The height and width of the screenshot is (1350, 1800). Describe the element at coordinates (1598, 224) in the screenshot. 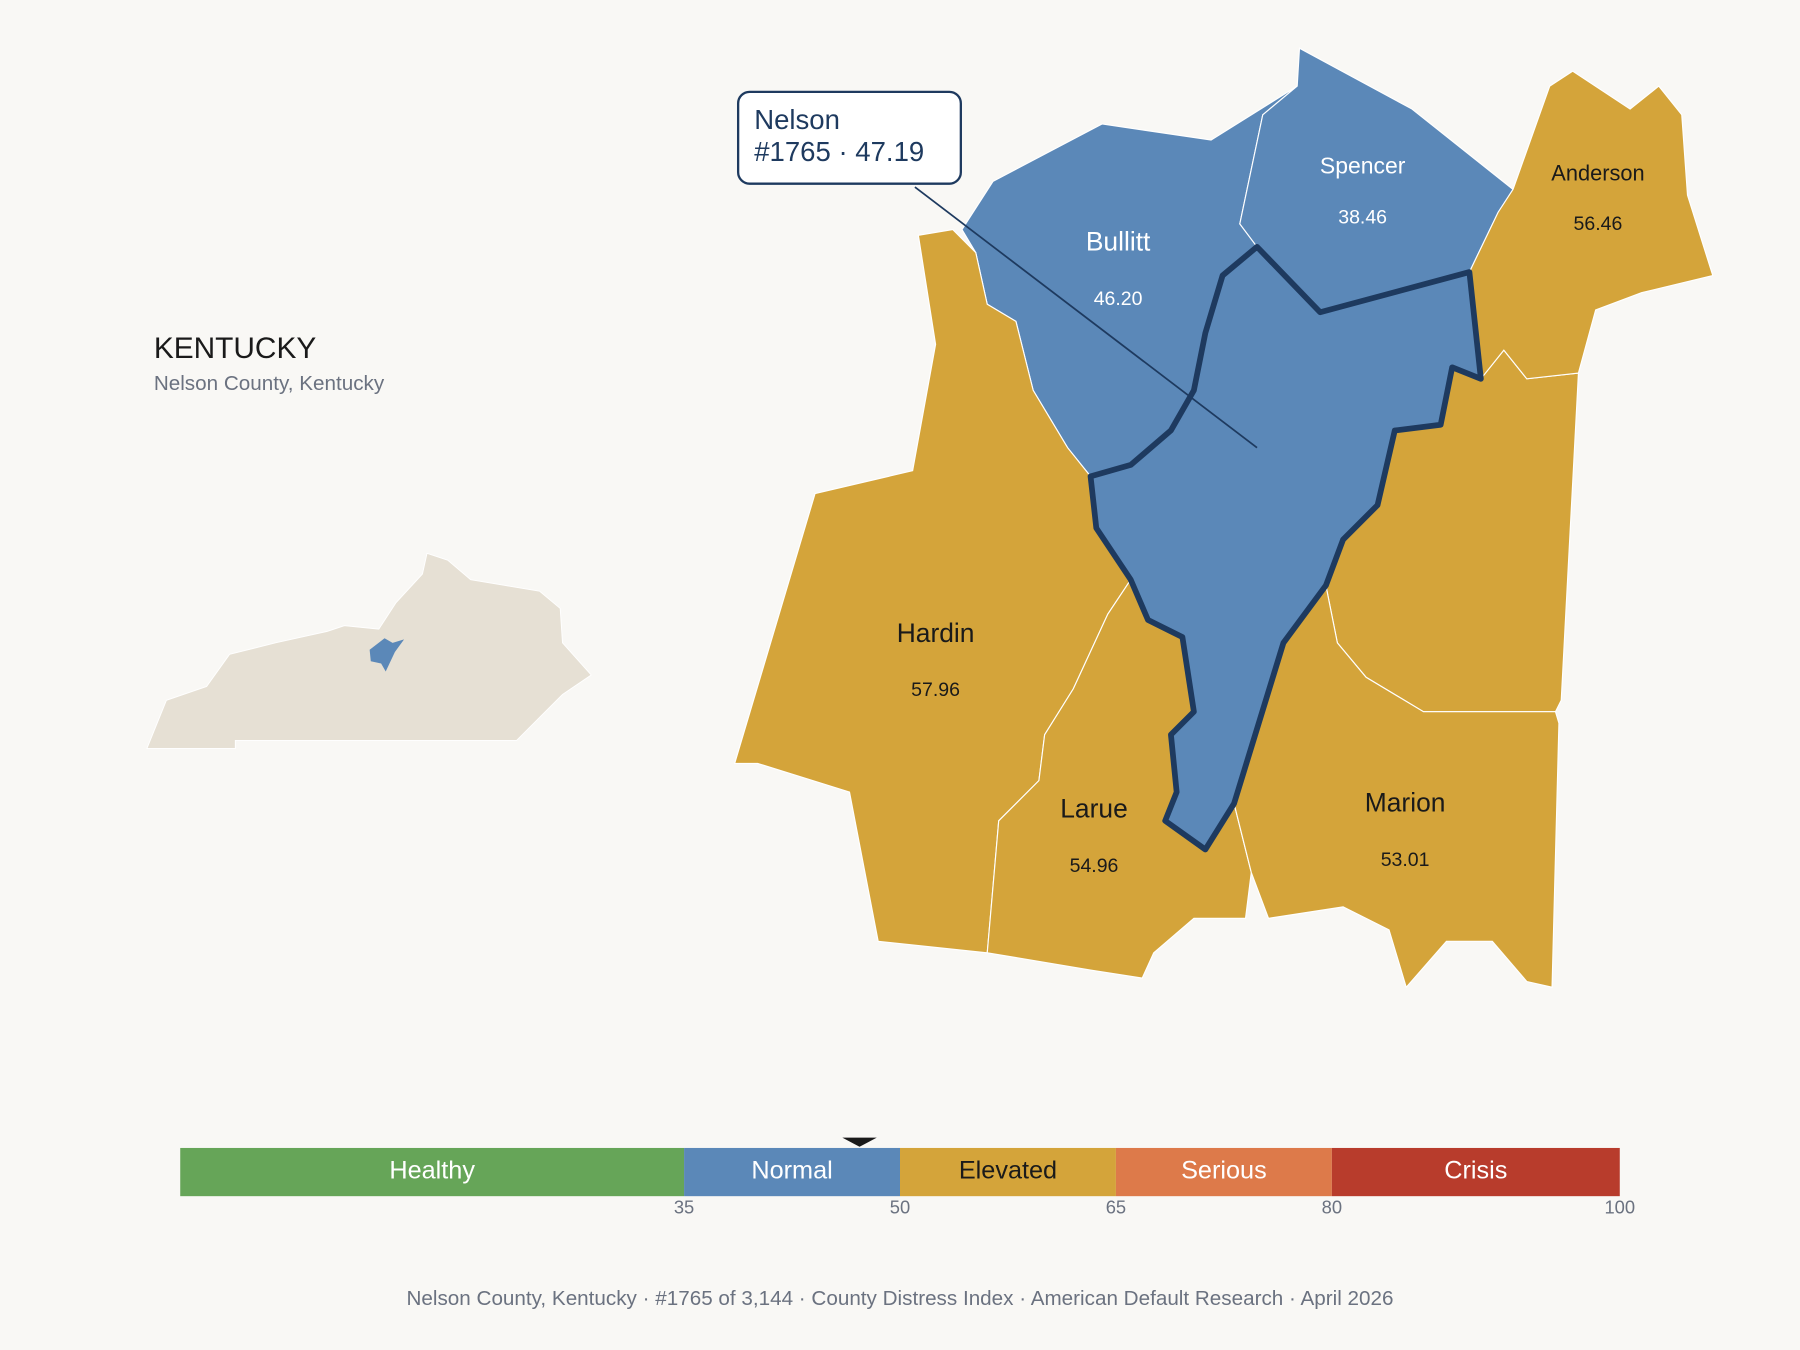

I see `county-value: 56.46` at that location.